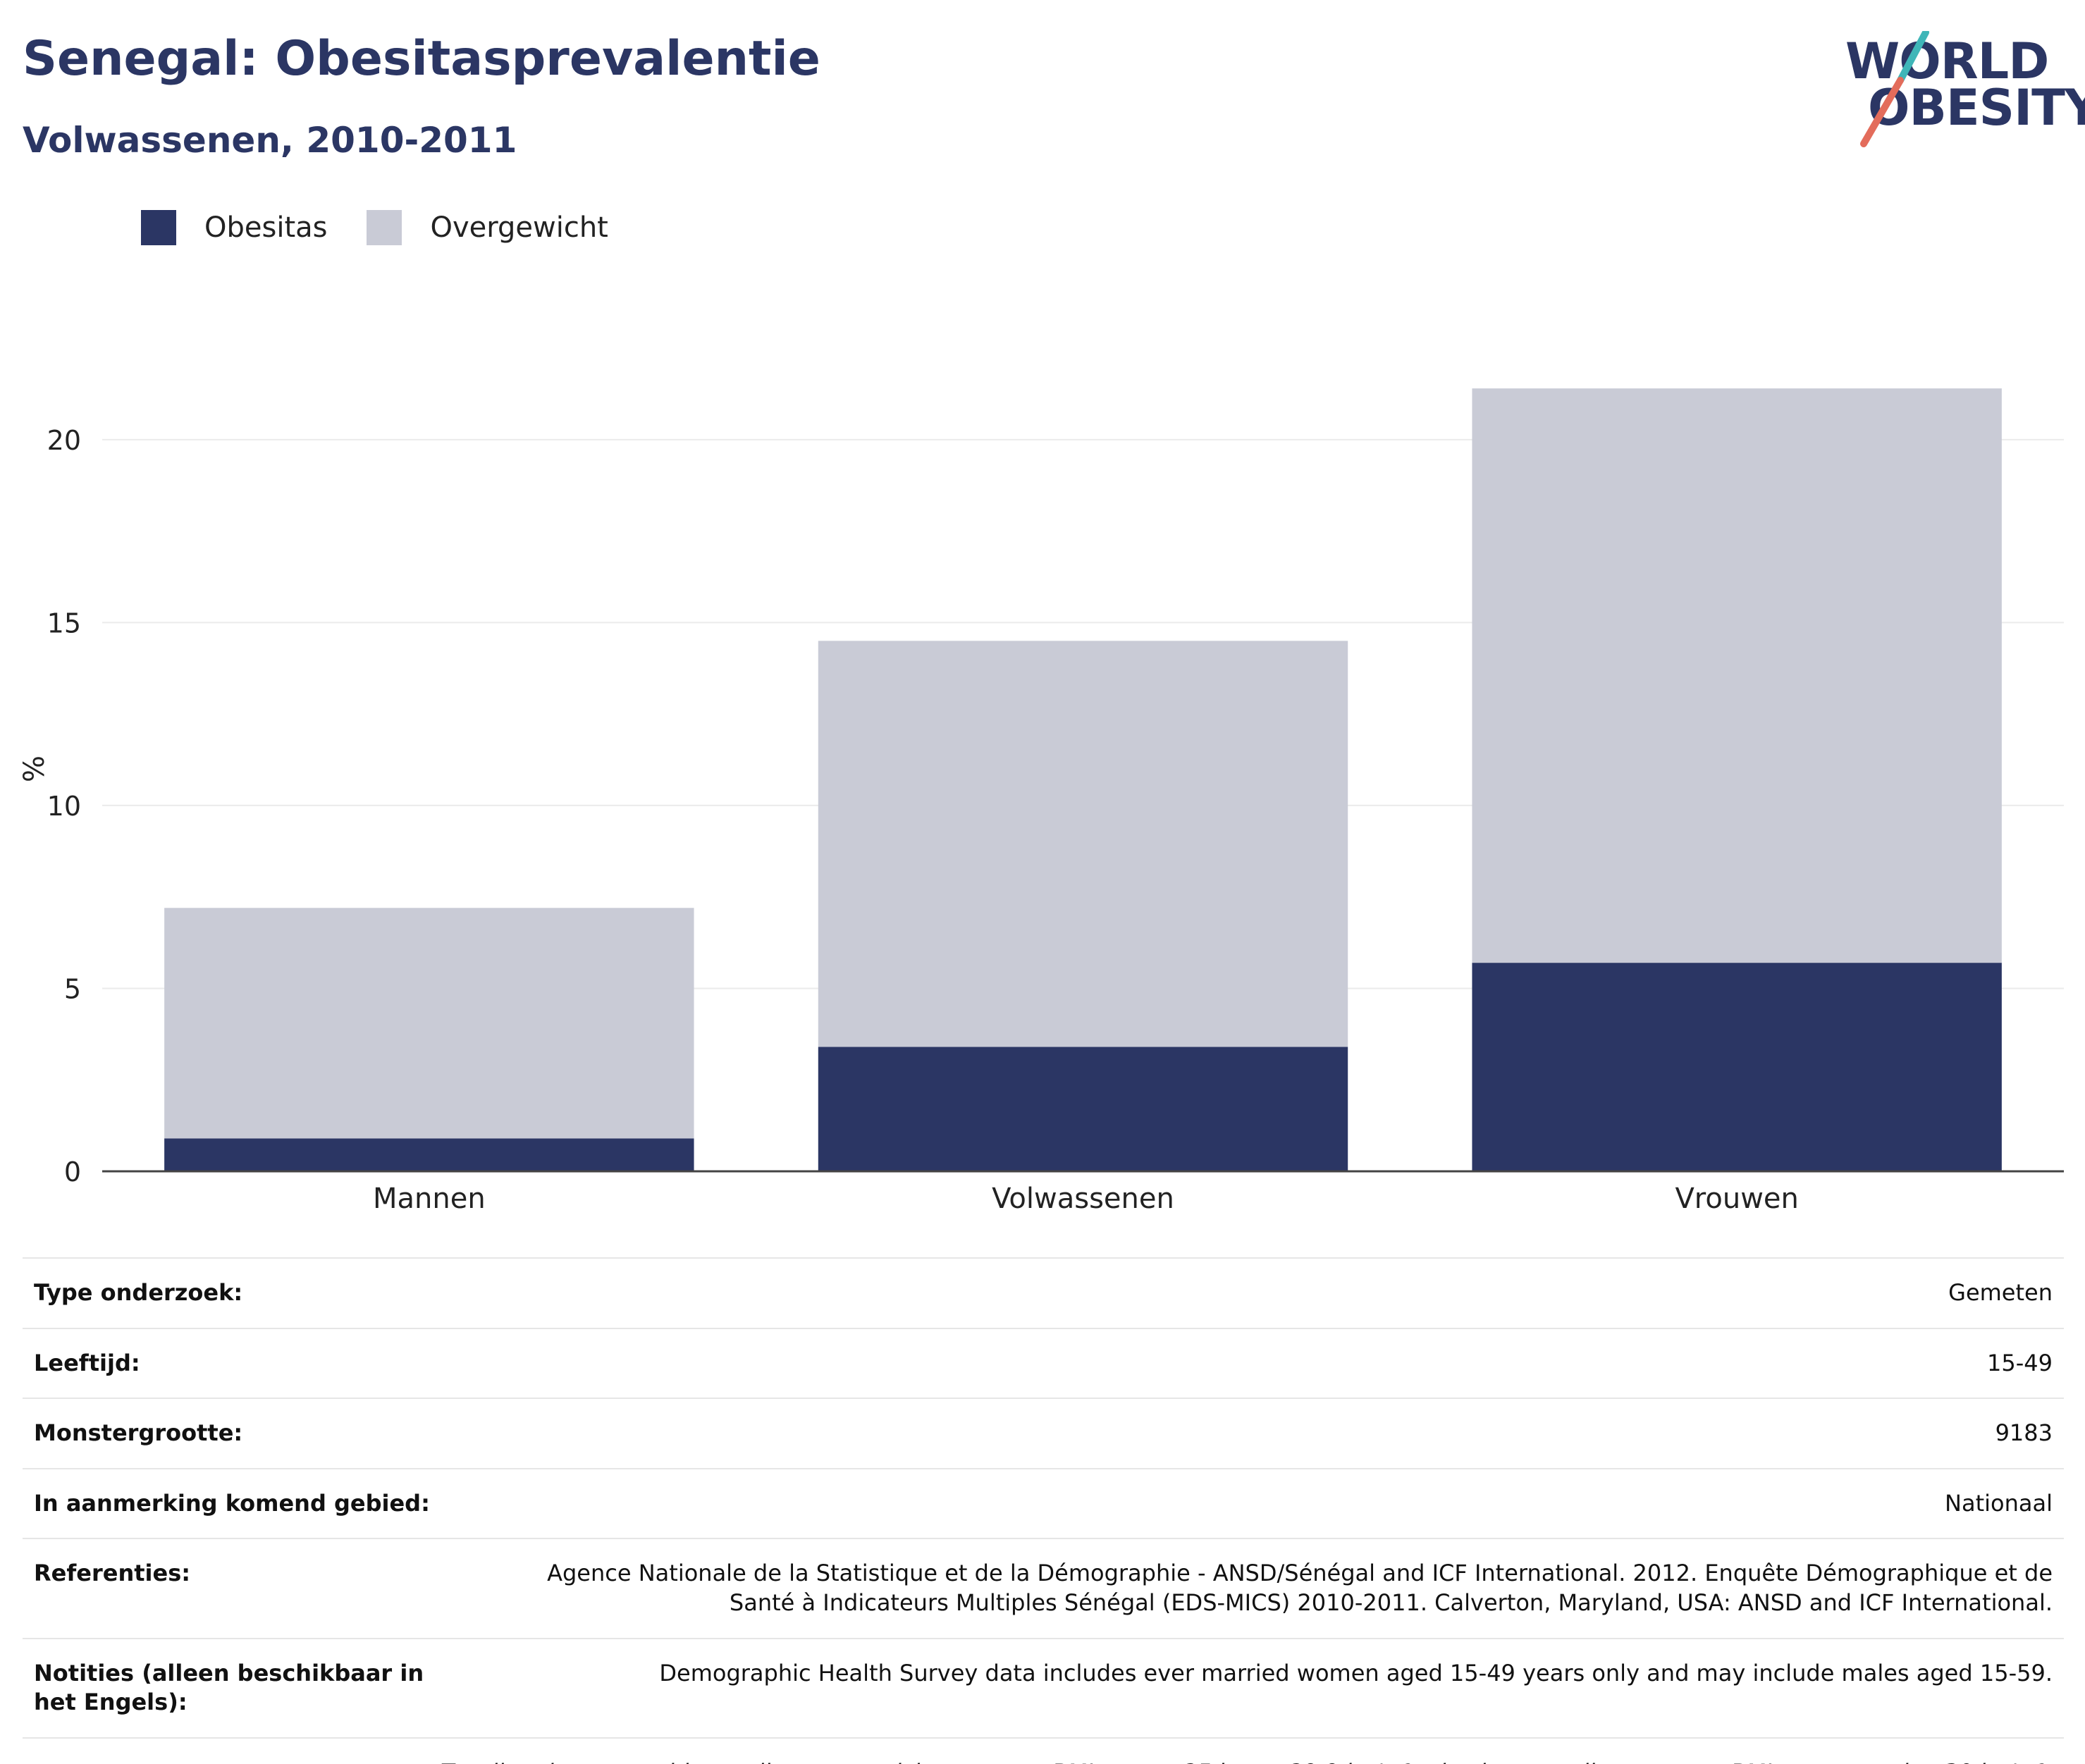  I want to click on legend-item-overgewicht: Overgewicht, so click(487, 227).